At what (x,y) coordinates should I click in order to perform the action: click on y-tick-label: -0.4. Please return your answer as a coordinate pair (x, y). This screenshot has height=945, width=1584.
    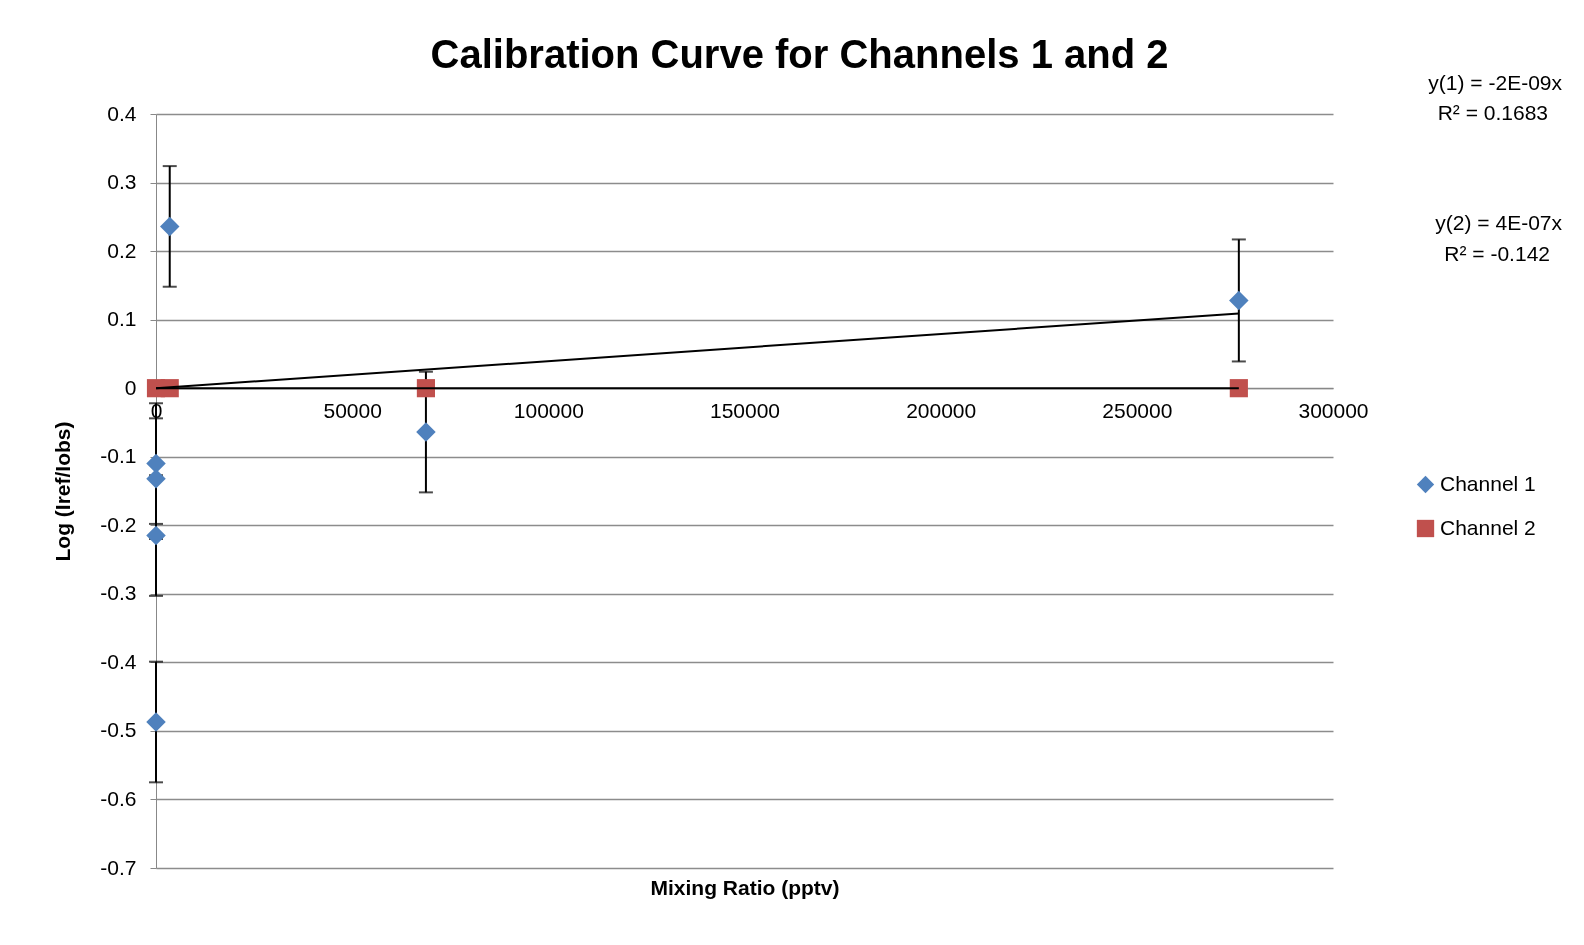
    Looking at the image, I should click on (118, 661).